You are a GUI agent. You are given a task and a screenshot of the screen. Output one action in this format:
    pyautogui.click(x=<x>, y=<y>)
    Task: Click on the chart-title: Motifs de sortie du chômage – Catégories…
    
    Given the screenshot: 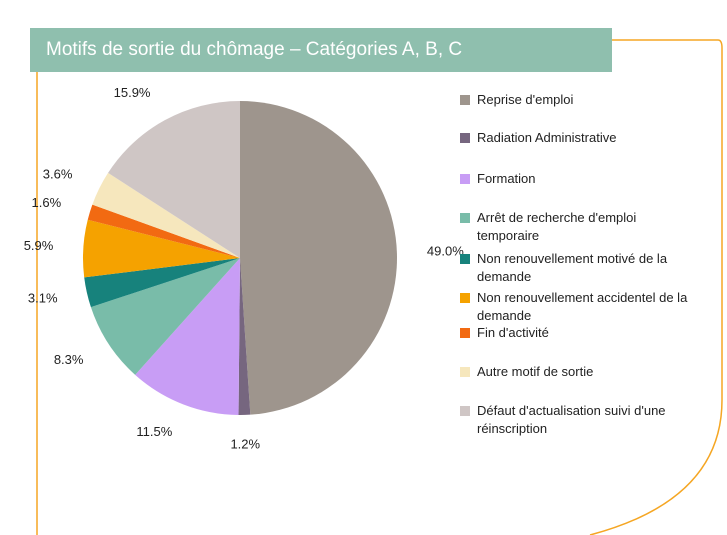 What is the action you would take?
    pyautogui.click(x=321, y=50)
    